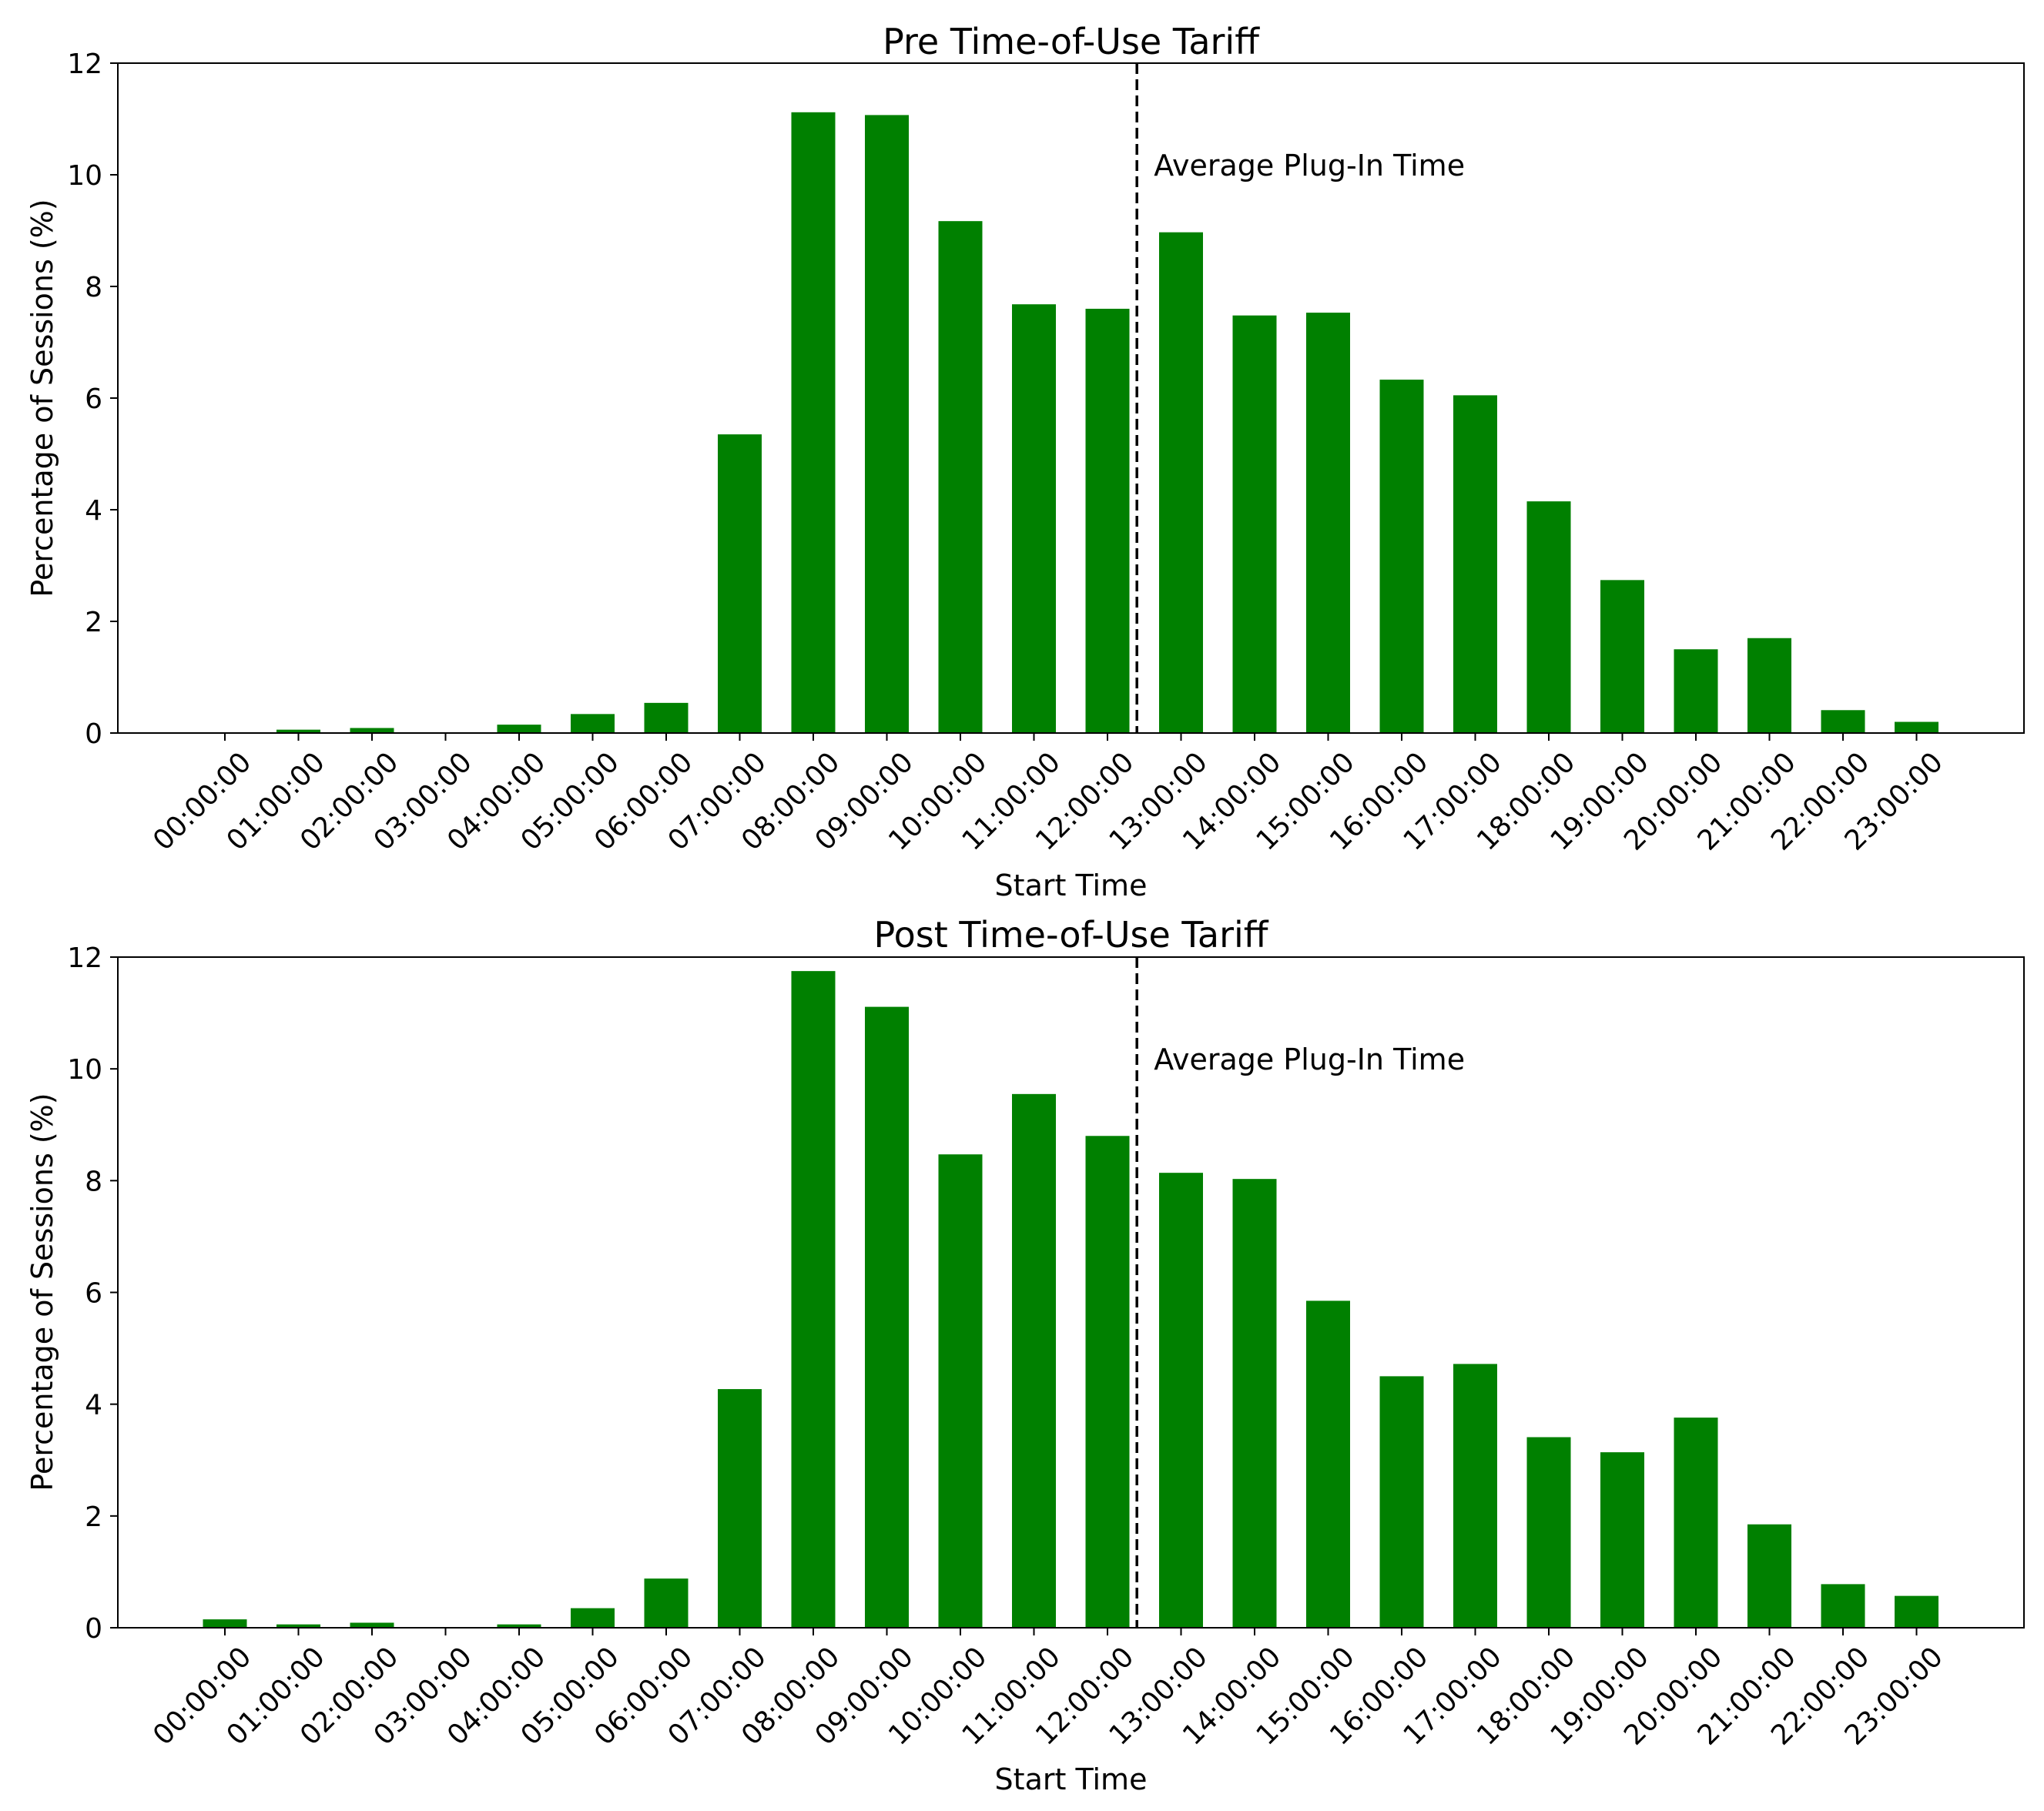 The height and width of the screenshot is (1811, 2044). I want to click on chart-title: Pre Time-of-Use Tariff, so click(1071, 41).